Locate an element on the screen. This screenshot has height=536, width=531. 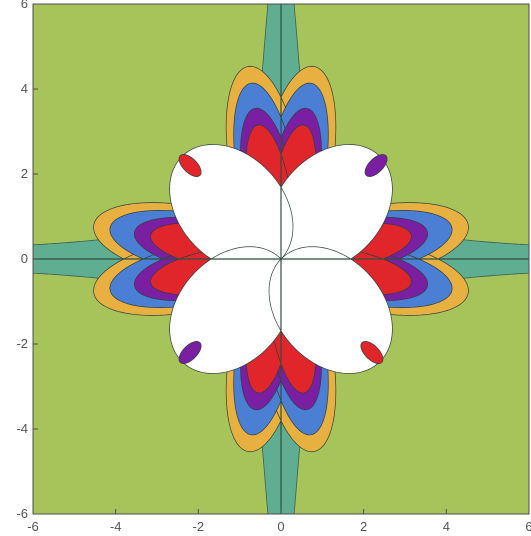
x-tick-label: 6 is located at coordinates (528, 526).